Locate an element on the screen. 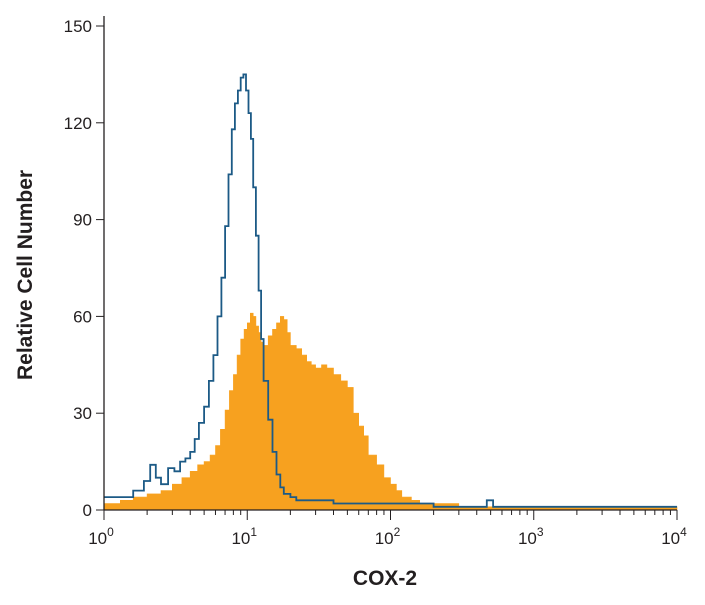 Image resolution: width=705 pixels, height=605 pixels. y-tick-label: 90 is located at coordinates (82, 220).